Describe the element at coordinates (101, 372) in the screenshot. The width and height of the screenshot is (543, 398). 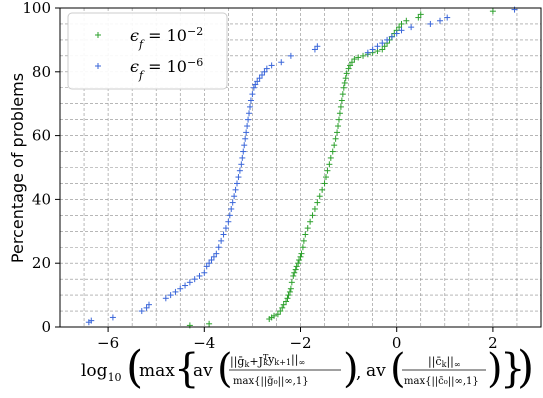
I see `svg-text: log10` at that location.